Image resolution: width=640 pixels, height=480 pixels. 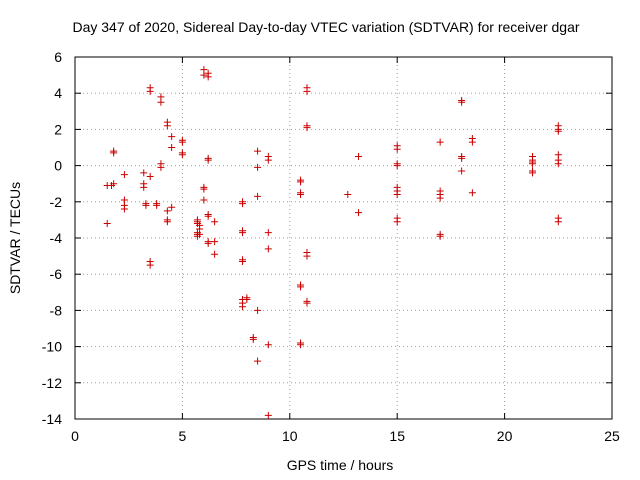 I want to click on y-tick-label: 4, so click(x=58, y=93).